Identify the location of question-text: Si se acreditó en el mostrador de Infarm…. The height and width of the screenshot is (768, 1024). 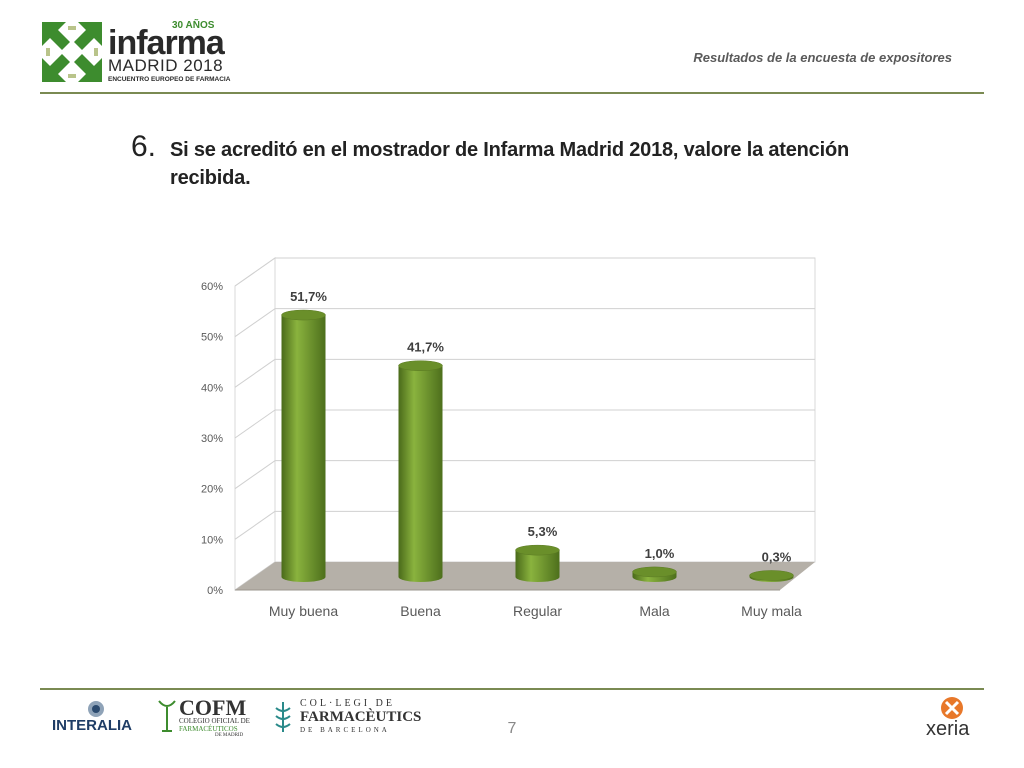
(509, 164).